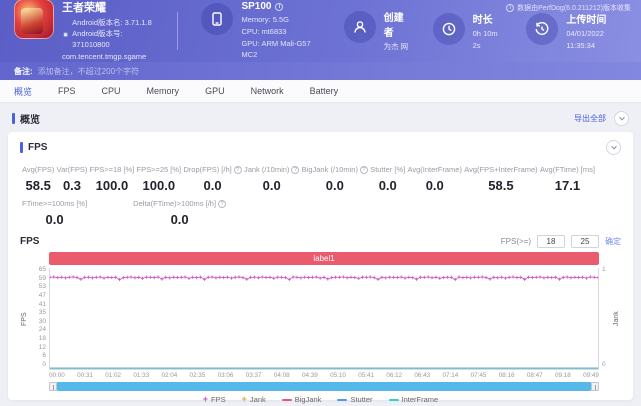 The height and width of the screenshot is (406, 641). I want to click on legend-label: BigJank, so click(308, 399).